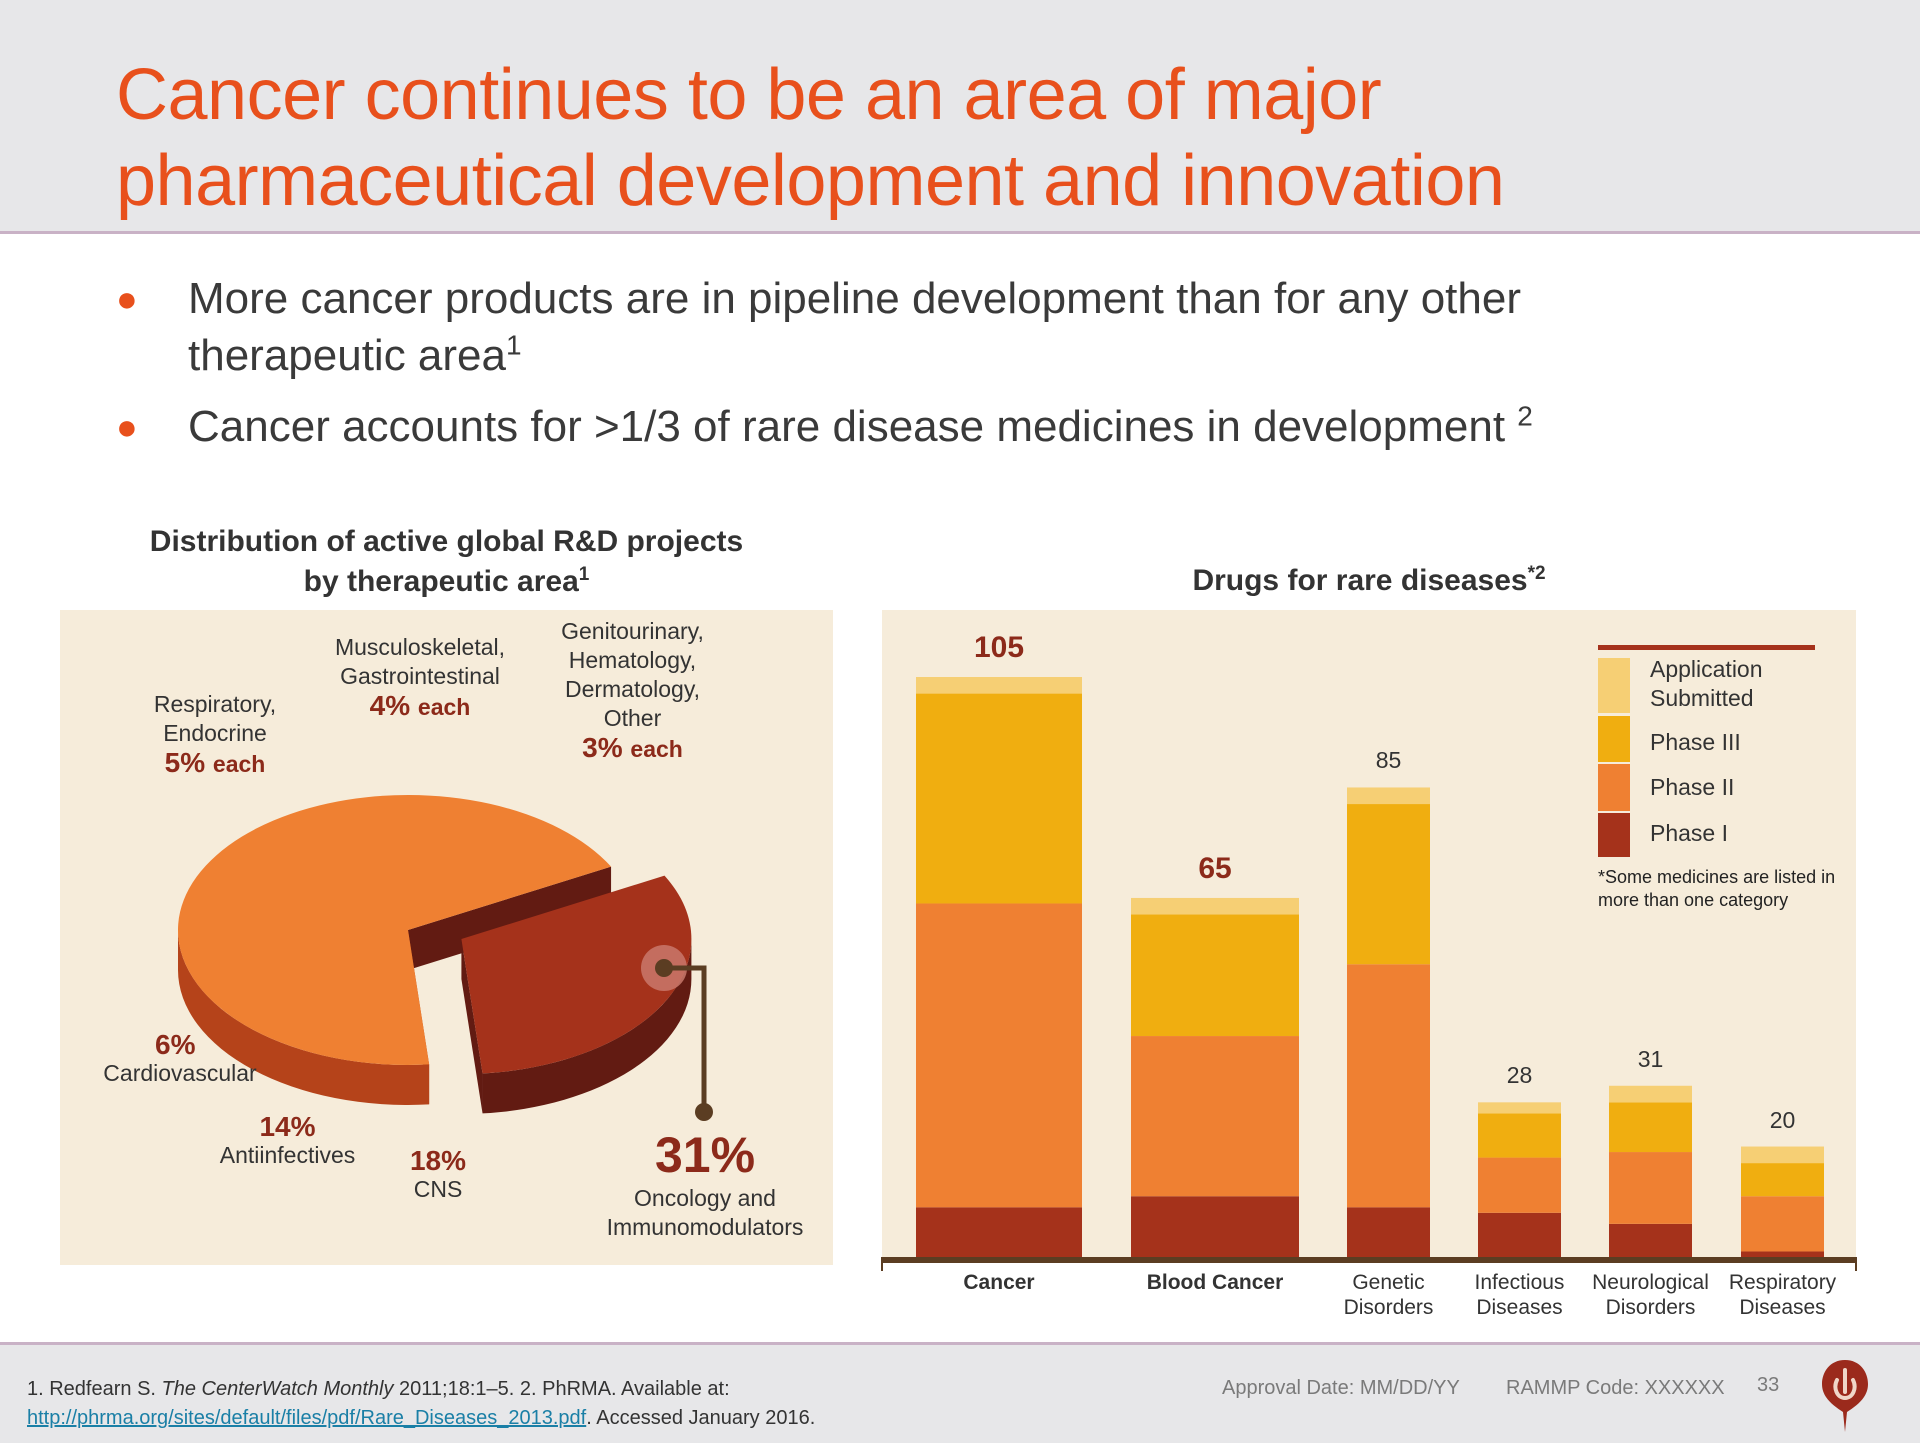 The height and width of the screenshot is (1443, 1920). Describe the element at coordinates (561, 1389) in the screenshot. I see `ref-text: 2011;18:1–5. 2. PhRMA. Available at:` at that location.